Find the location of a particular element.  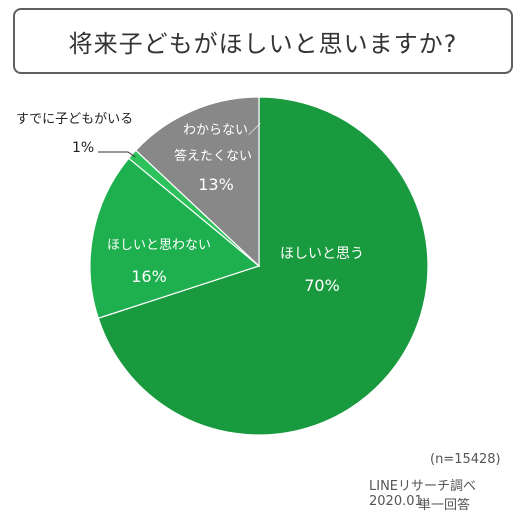

slice-label-0: ほしいと思う is located at coordinates (322, 254).